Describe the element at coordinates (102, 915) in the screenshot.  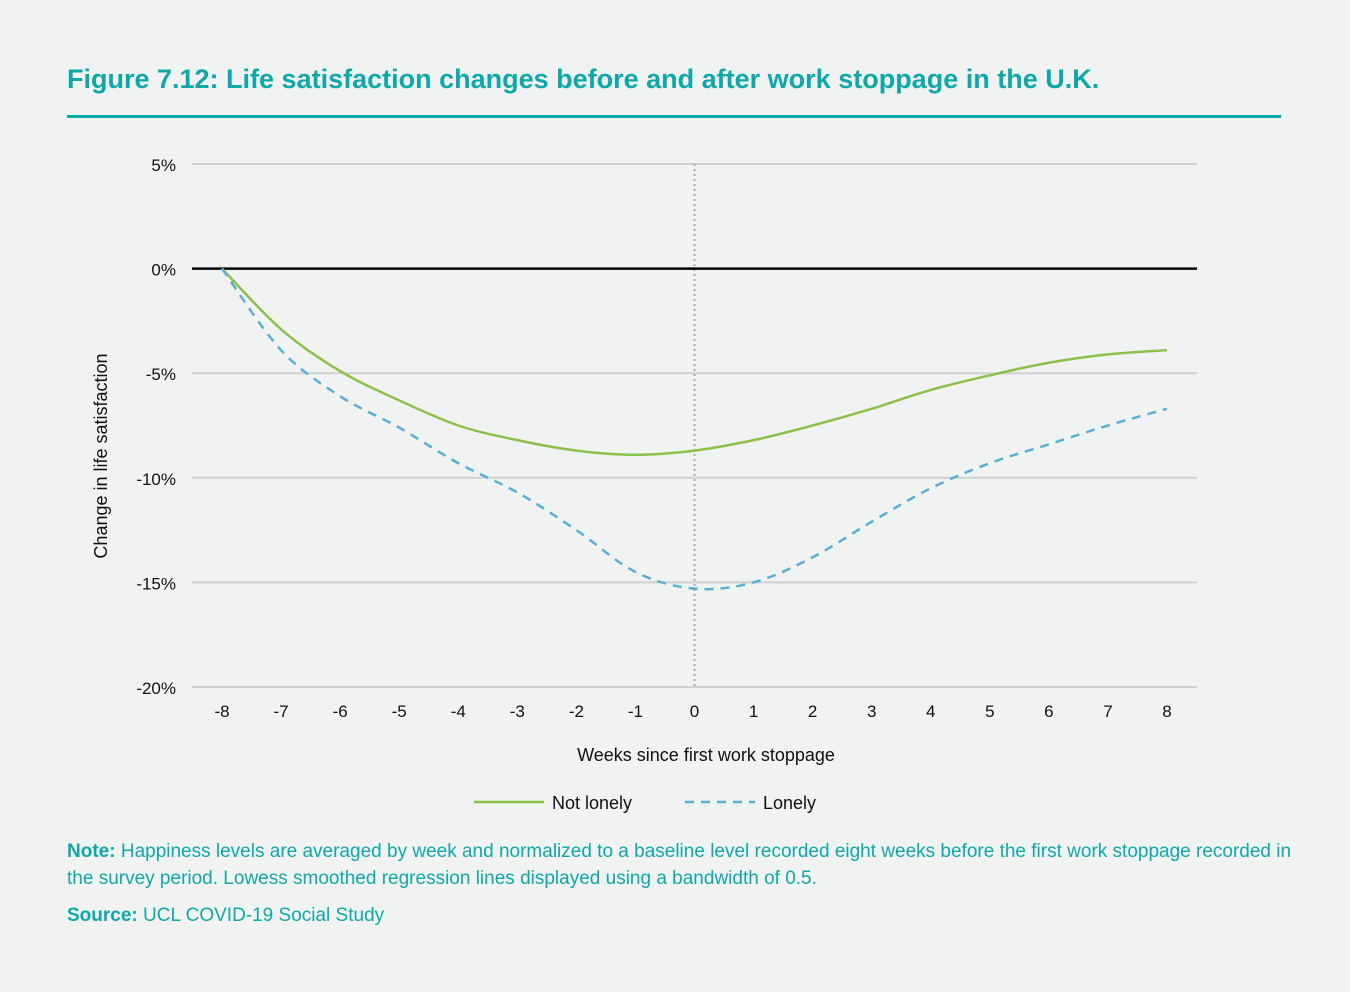
I see `source-label: Source:` at that location.